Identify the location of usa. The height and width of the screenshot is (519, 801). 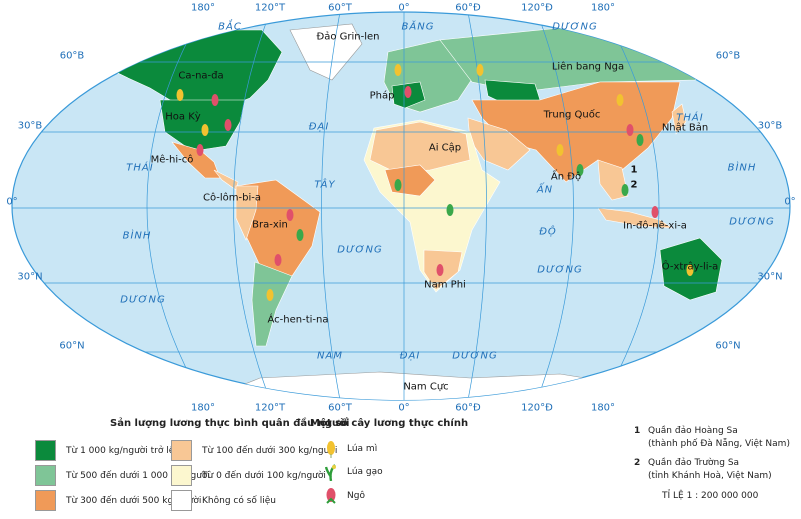
(202, 125).